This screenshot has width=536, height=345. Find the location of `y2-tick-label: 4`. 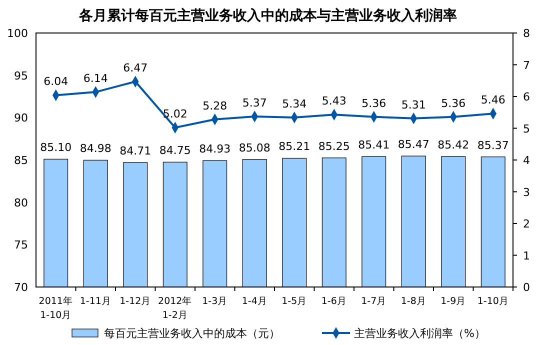

y2-tick-label: 4 is located at coordinates (526, 160).